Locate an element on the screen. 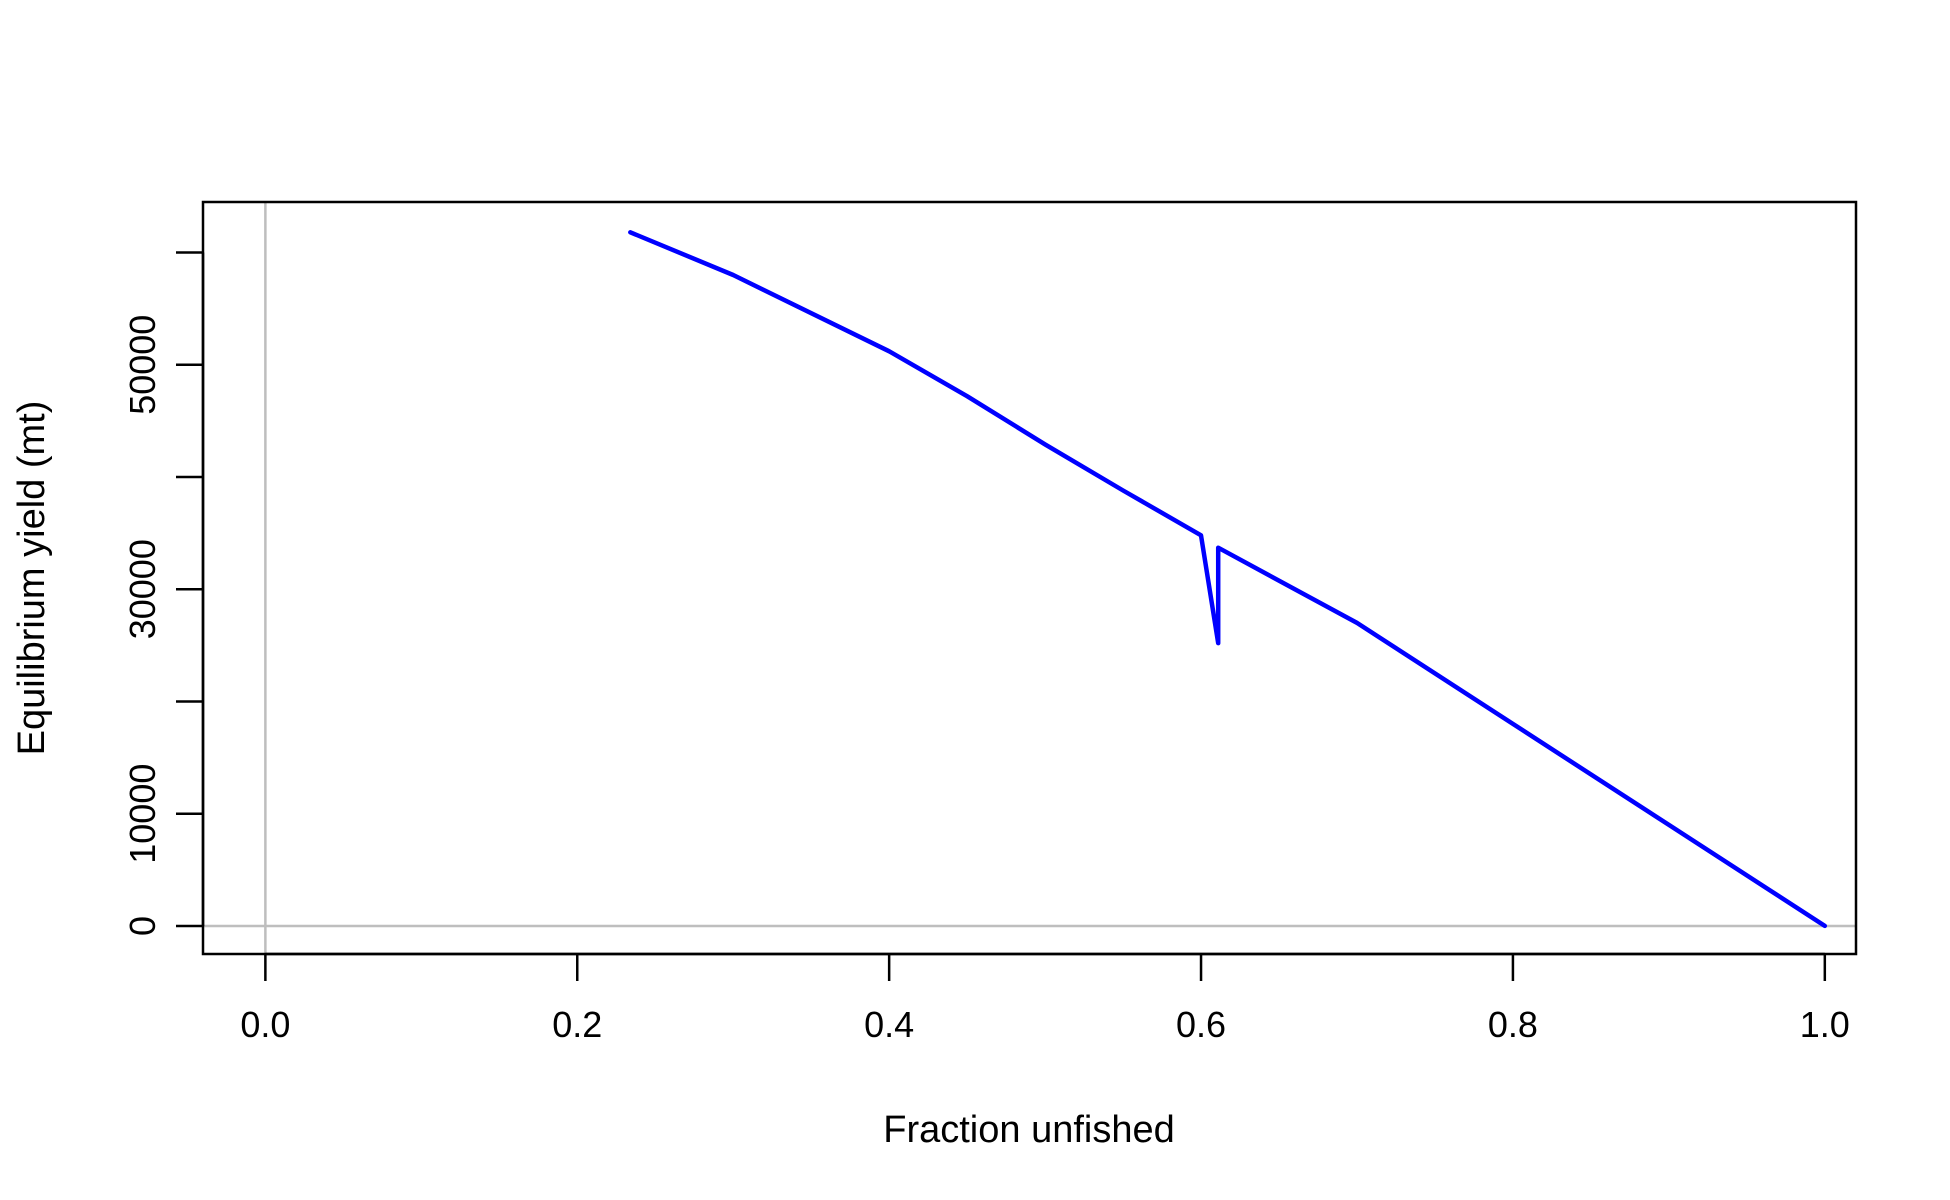 The height and width of the screenshot is (1200, 1950). y-axis-title: Equilibrium yield (mt) is located at coordinates (32, 578).